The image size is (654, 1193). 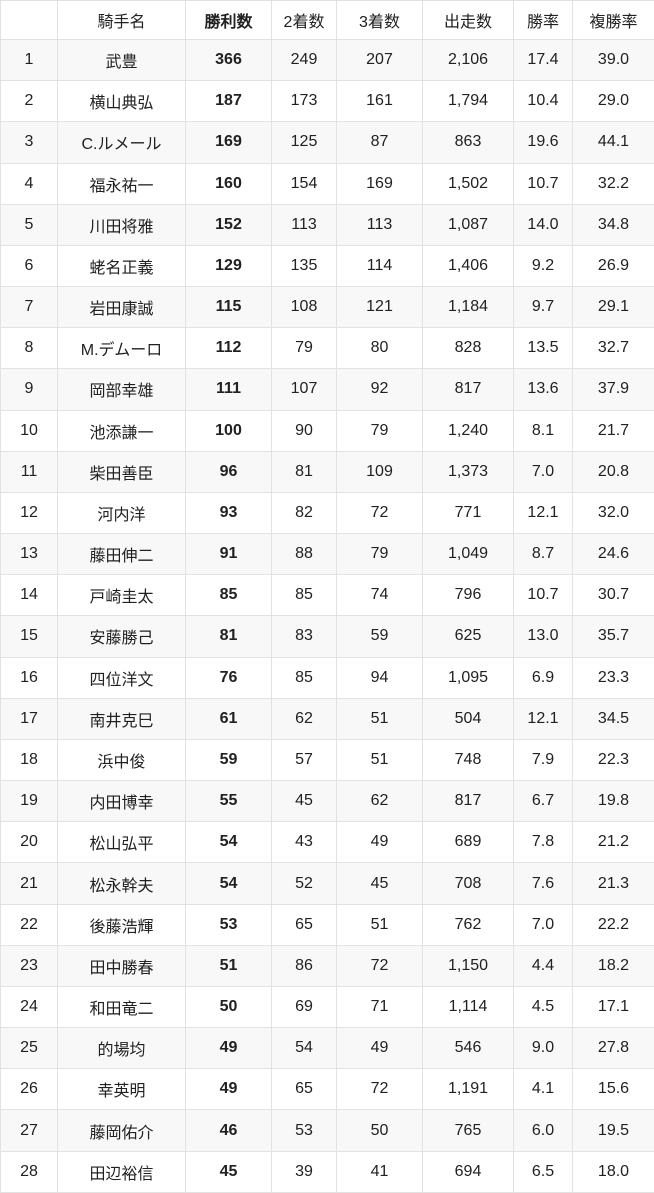 I want to click on rank-cell: 3, so click(x=29, y=142).